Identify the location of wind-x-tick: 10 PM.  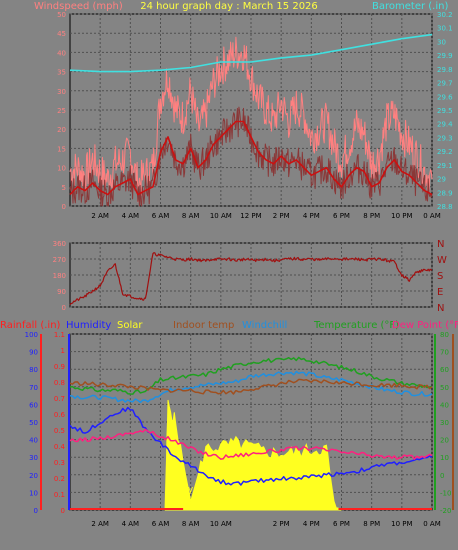
(401, 216).